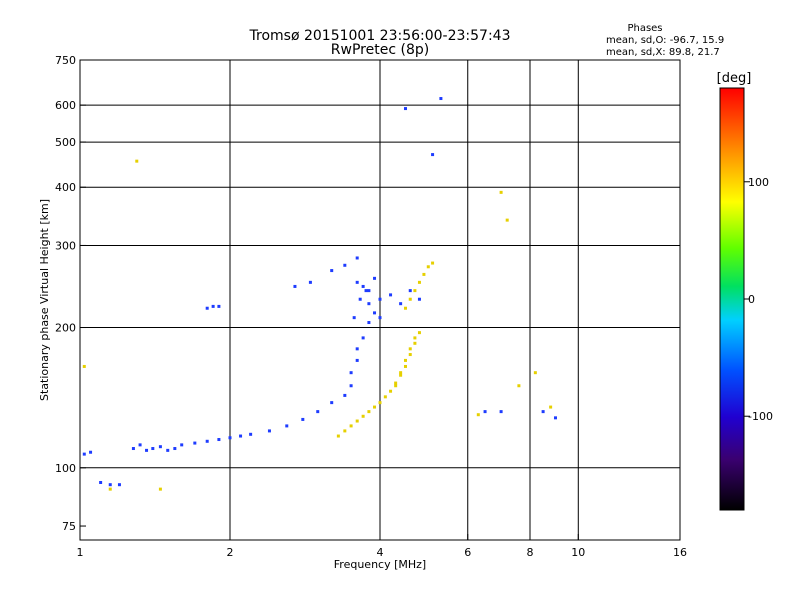  Describe the element at coordinates (65, 60) in the screenshot. I see `y-tick-label: 750` at that location.